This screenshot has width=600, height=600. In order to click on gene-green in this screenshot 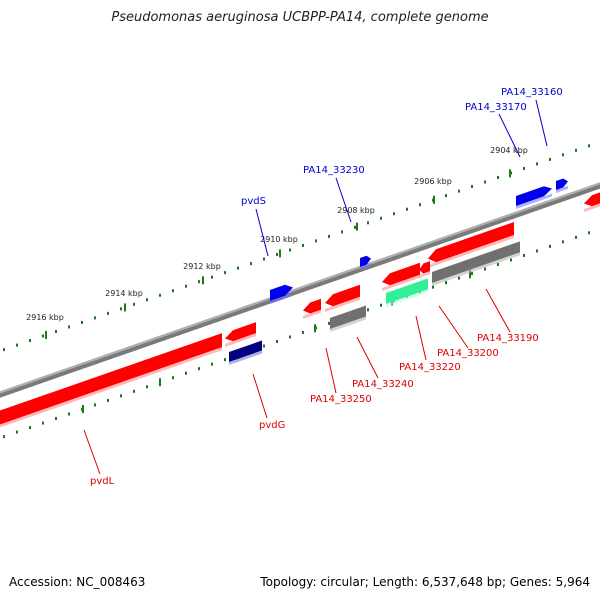, I will do `click(407, 291)`.